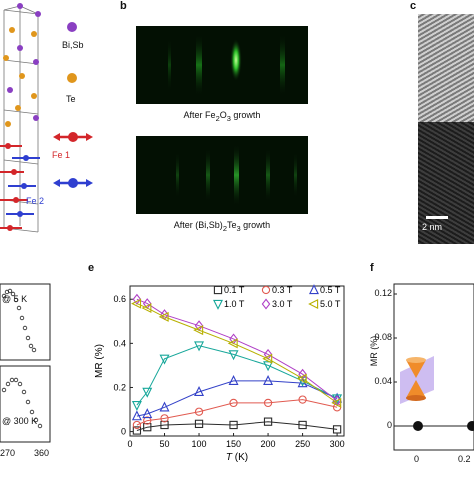 The width and height of the screenshot is (474, 479). I want to click on panel-d-label-5k: @ 5 K, so click(15, 299).